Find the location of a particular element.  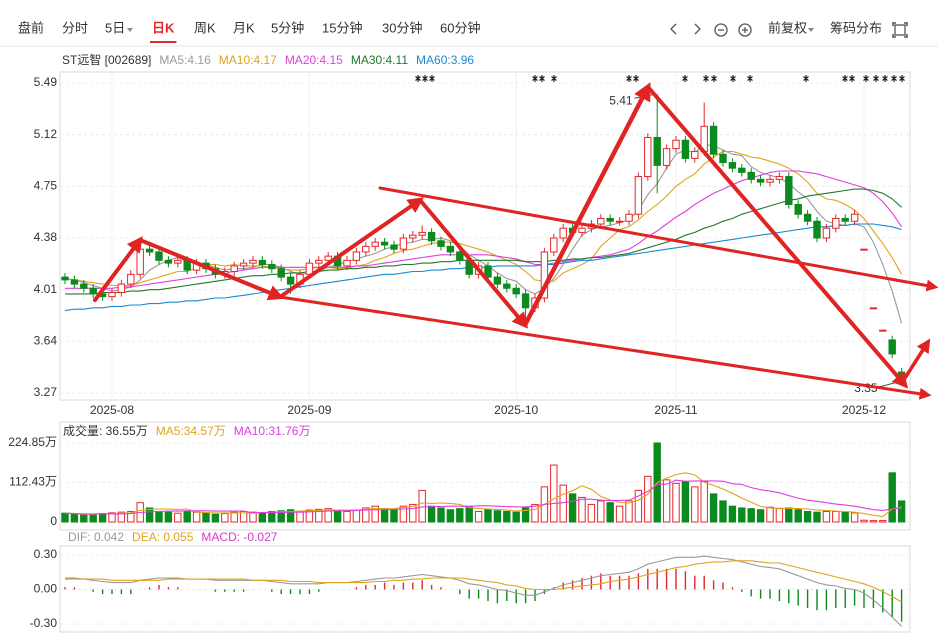

zoom-out is located at coordinates (721, 30).